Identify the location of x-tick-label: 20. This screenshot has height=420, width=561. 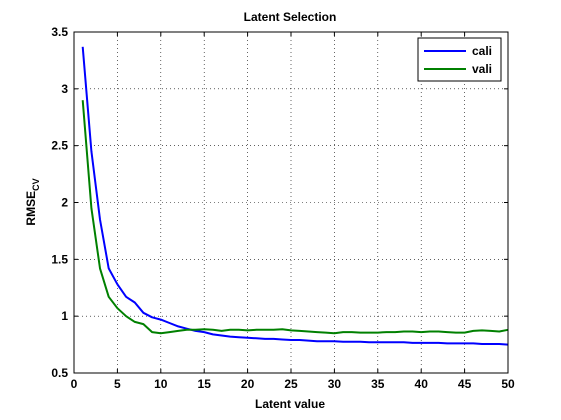
(248, 384).